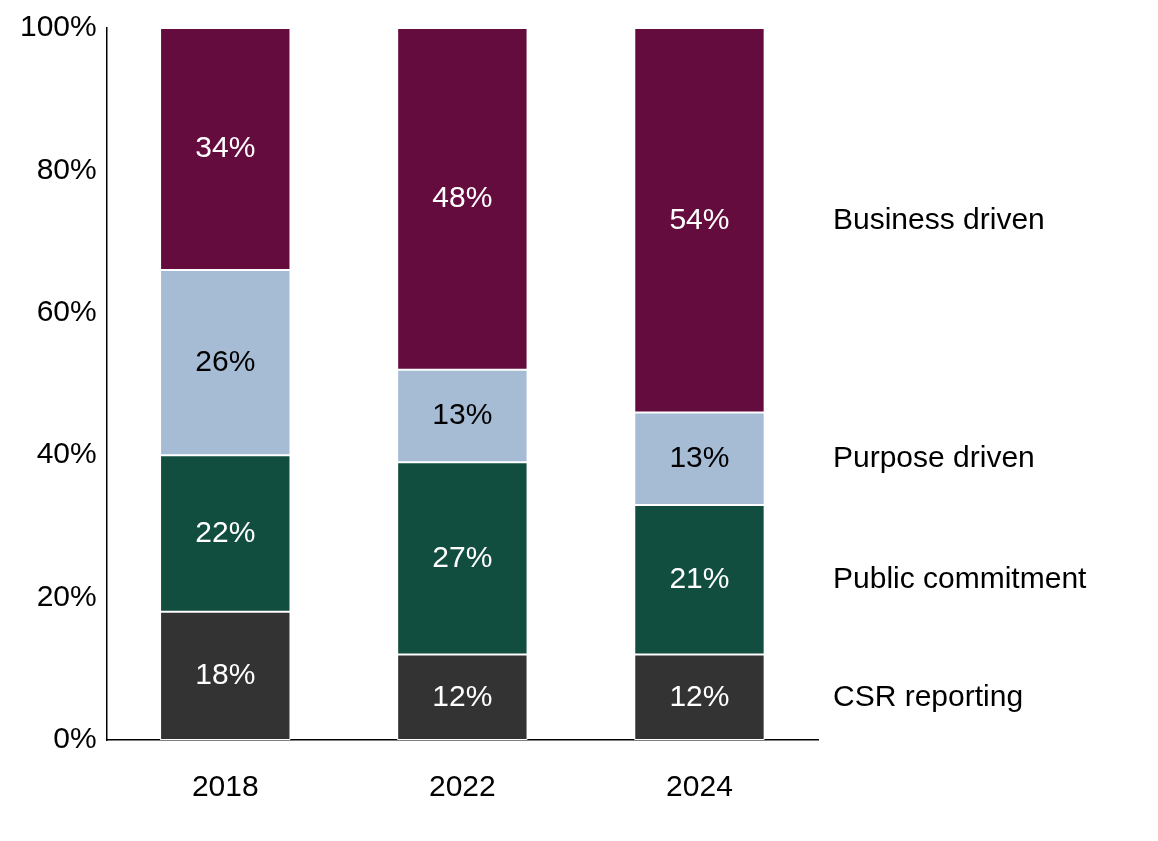 The image size is (1158, 841). Describe the element at coordinates (462, 197) in the screenshot. I see `text: 48%` at that location.